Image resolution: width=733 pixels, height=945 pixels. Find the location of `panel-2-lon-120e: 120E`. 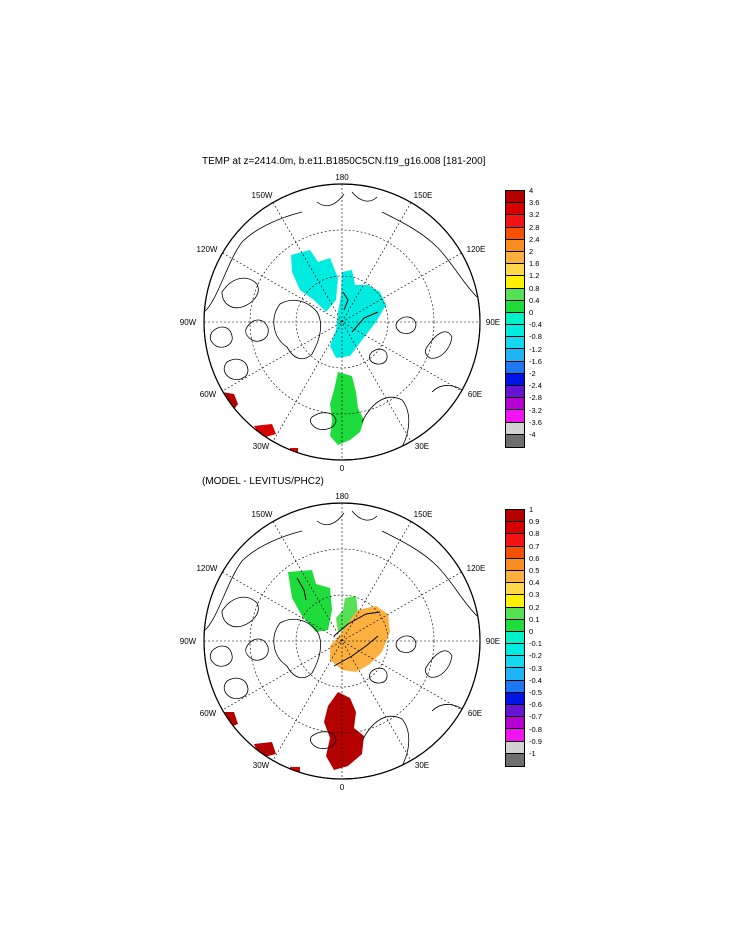

panel-2-lon-120e: 120E is located at coordinates (476, 568).